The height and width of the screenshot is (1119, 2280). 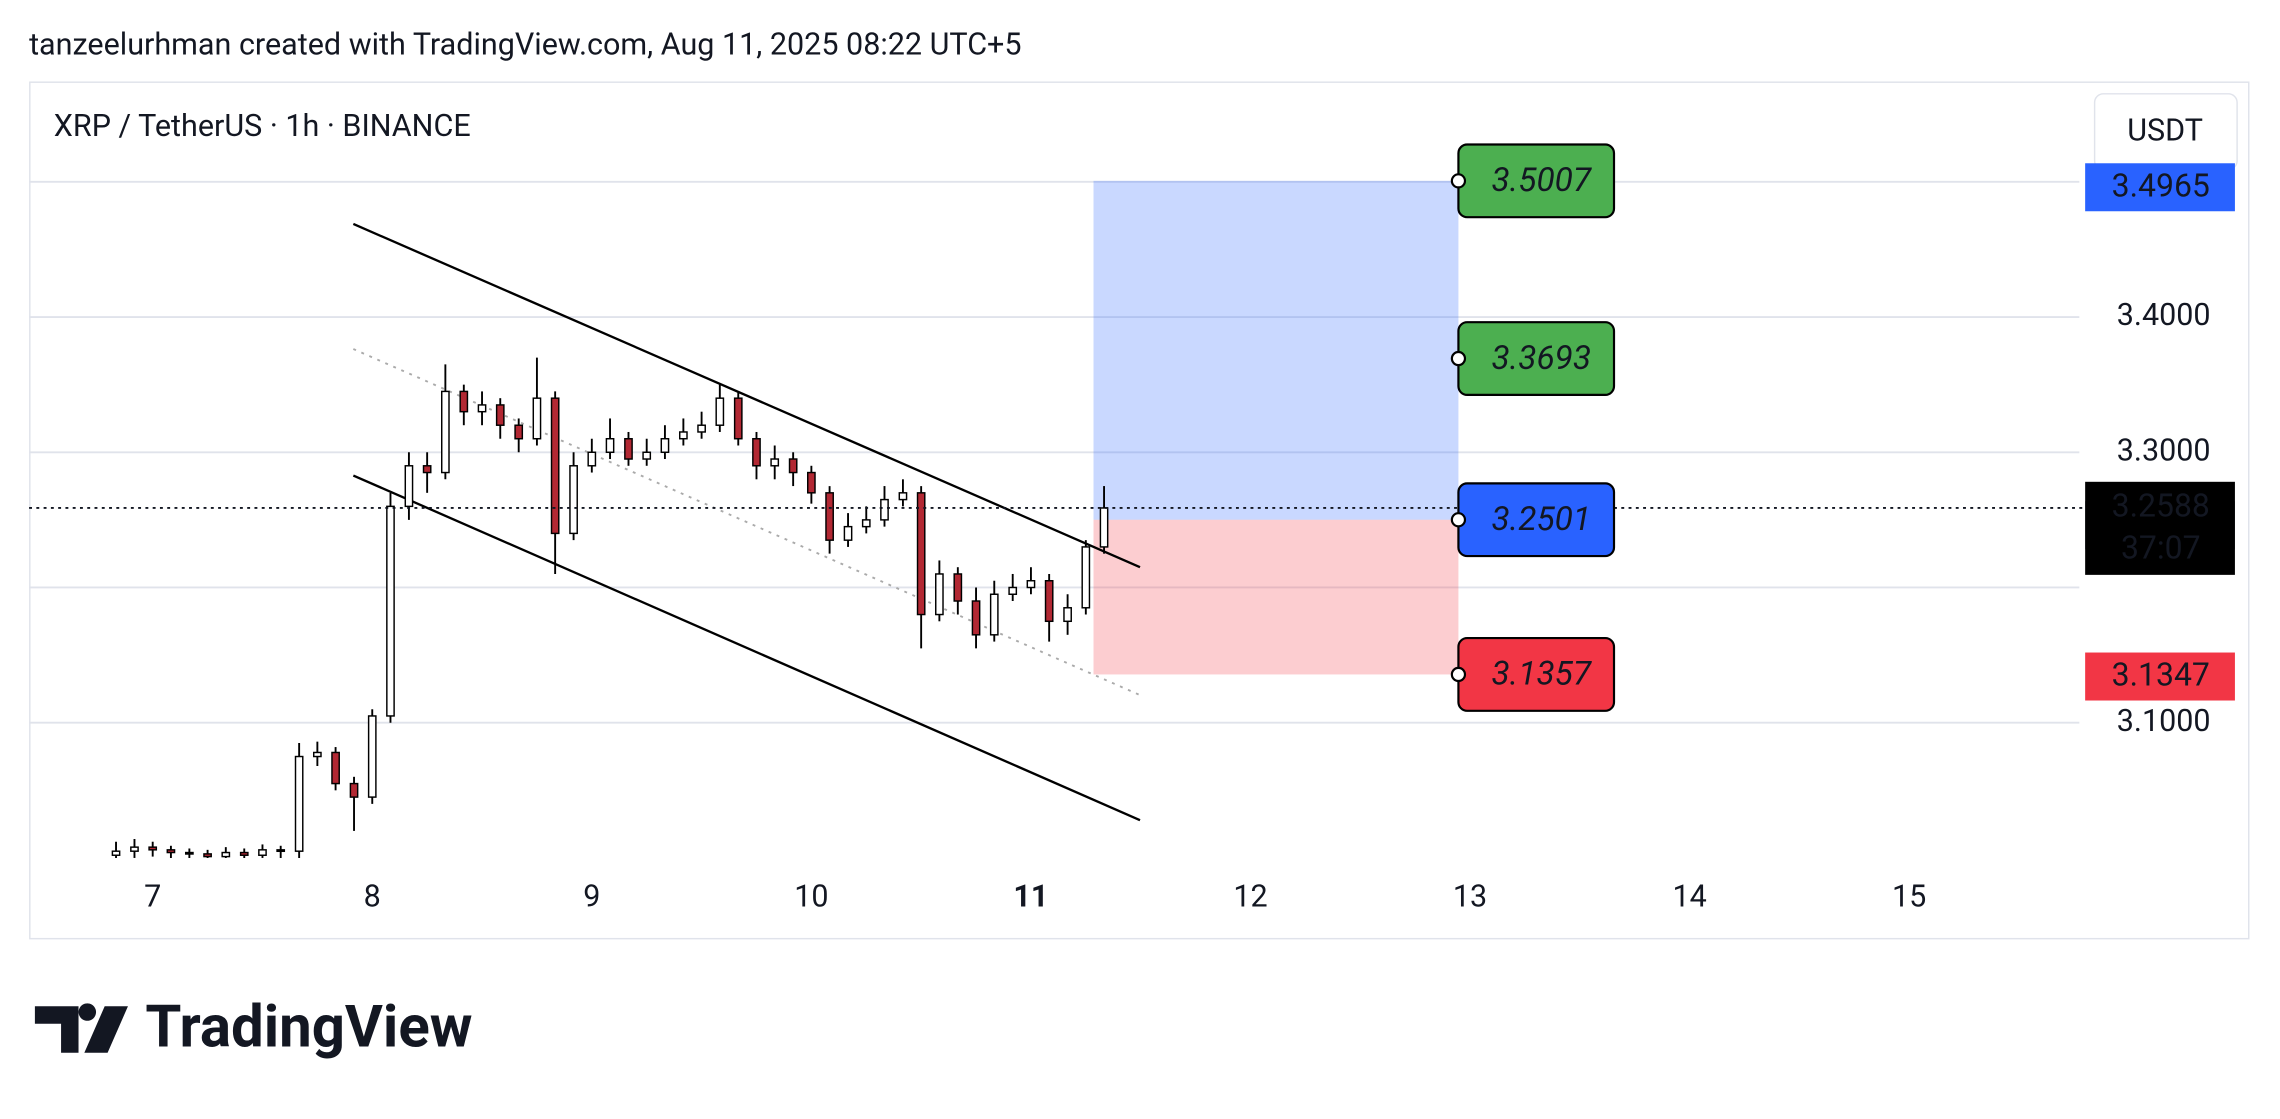 What do you see at coordinates (1250, 897) in the screenshot?
I see `x-tick-label: 12` at bounding box center [1250, 897].